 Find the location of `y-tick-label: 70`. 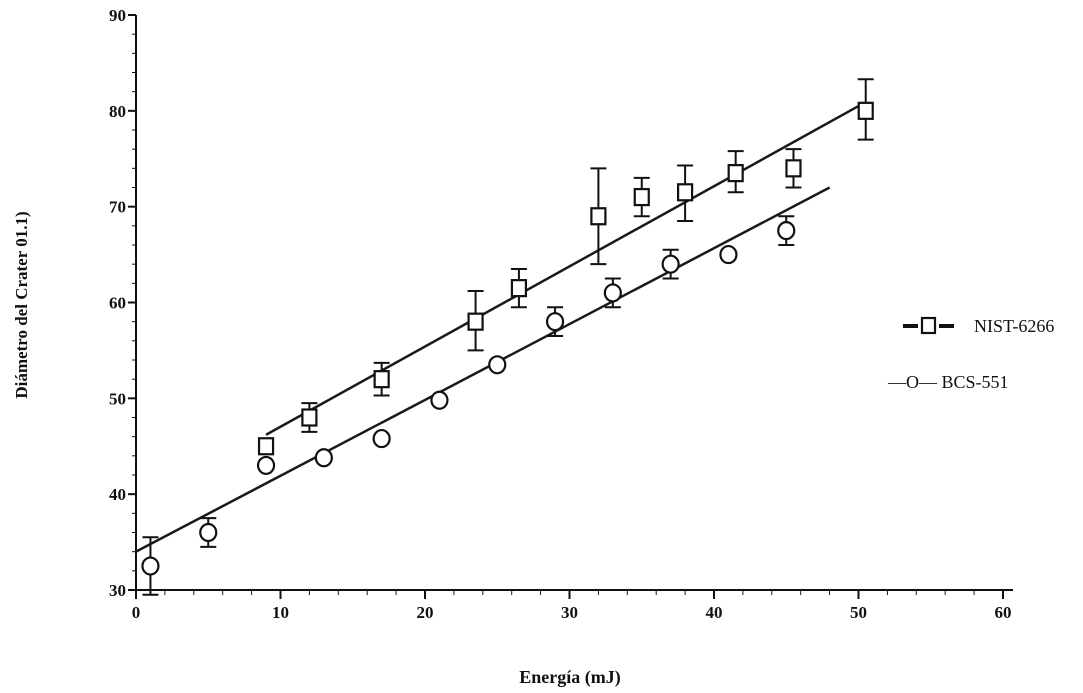

y-tick-label: 70 is located at coordinates (117, 207).